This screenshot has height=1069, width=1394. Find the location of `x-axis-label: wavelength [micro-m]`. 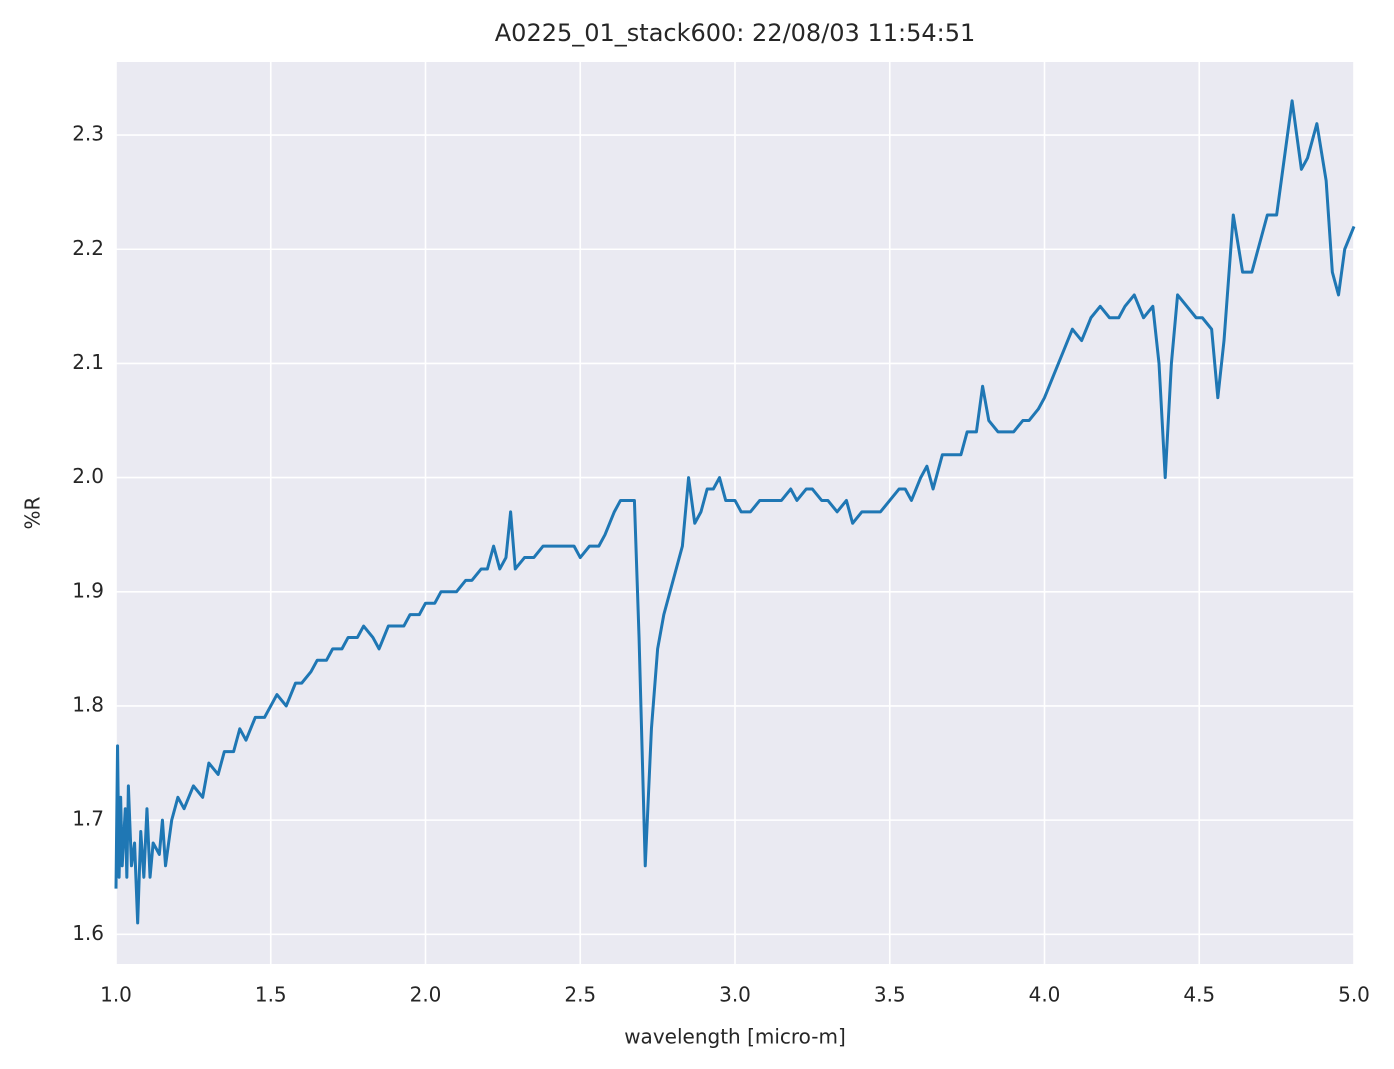

x-axis-label: wavelength [micro-m] is located at coordinates (735, 1037).